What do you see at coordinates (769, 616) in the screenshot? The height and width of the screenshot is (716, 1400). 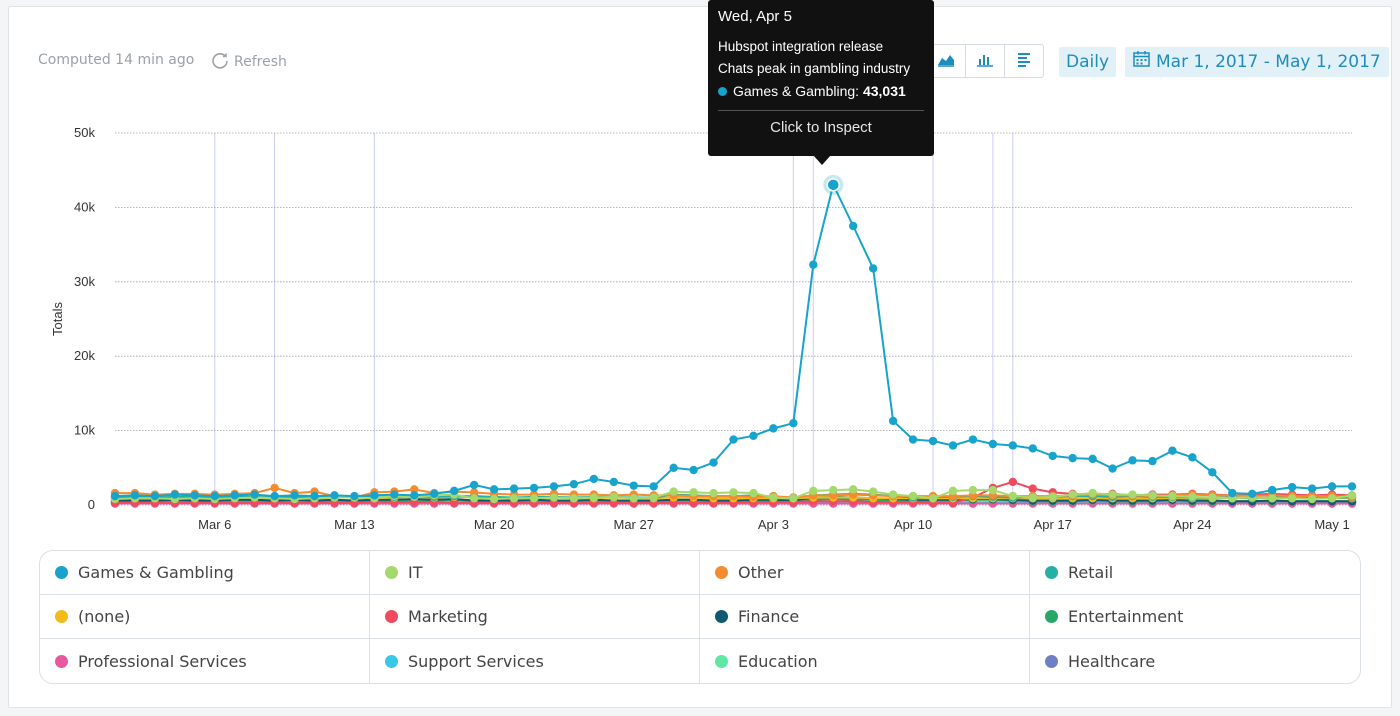 I see `legend-label: Finance` at bounding box center [769, 616].